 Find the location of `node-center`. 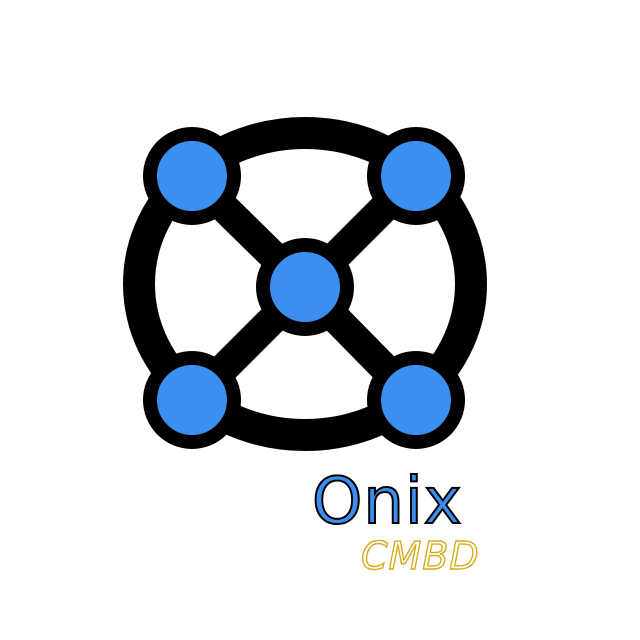

node-center is located at coordinates (305, 287).